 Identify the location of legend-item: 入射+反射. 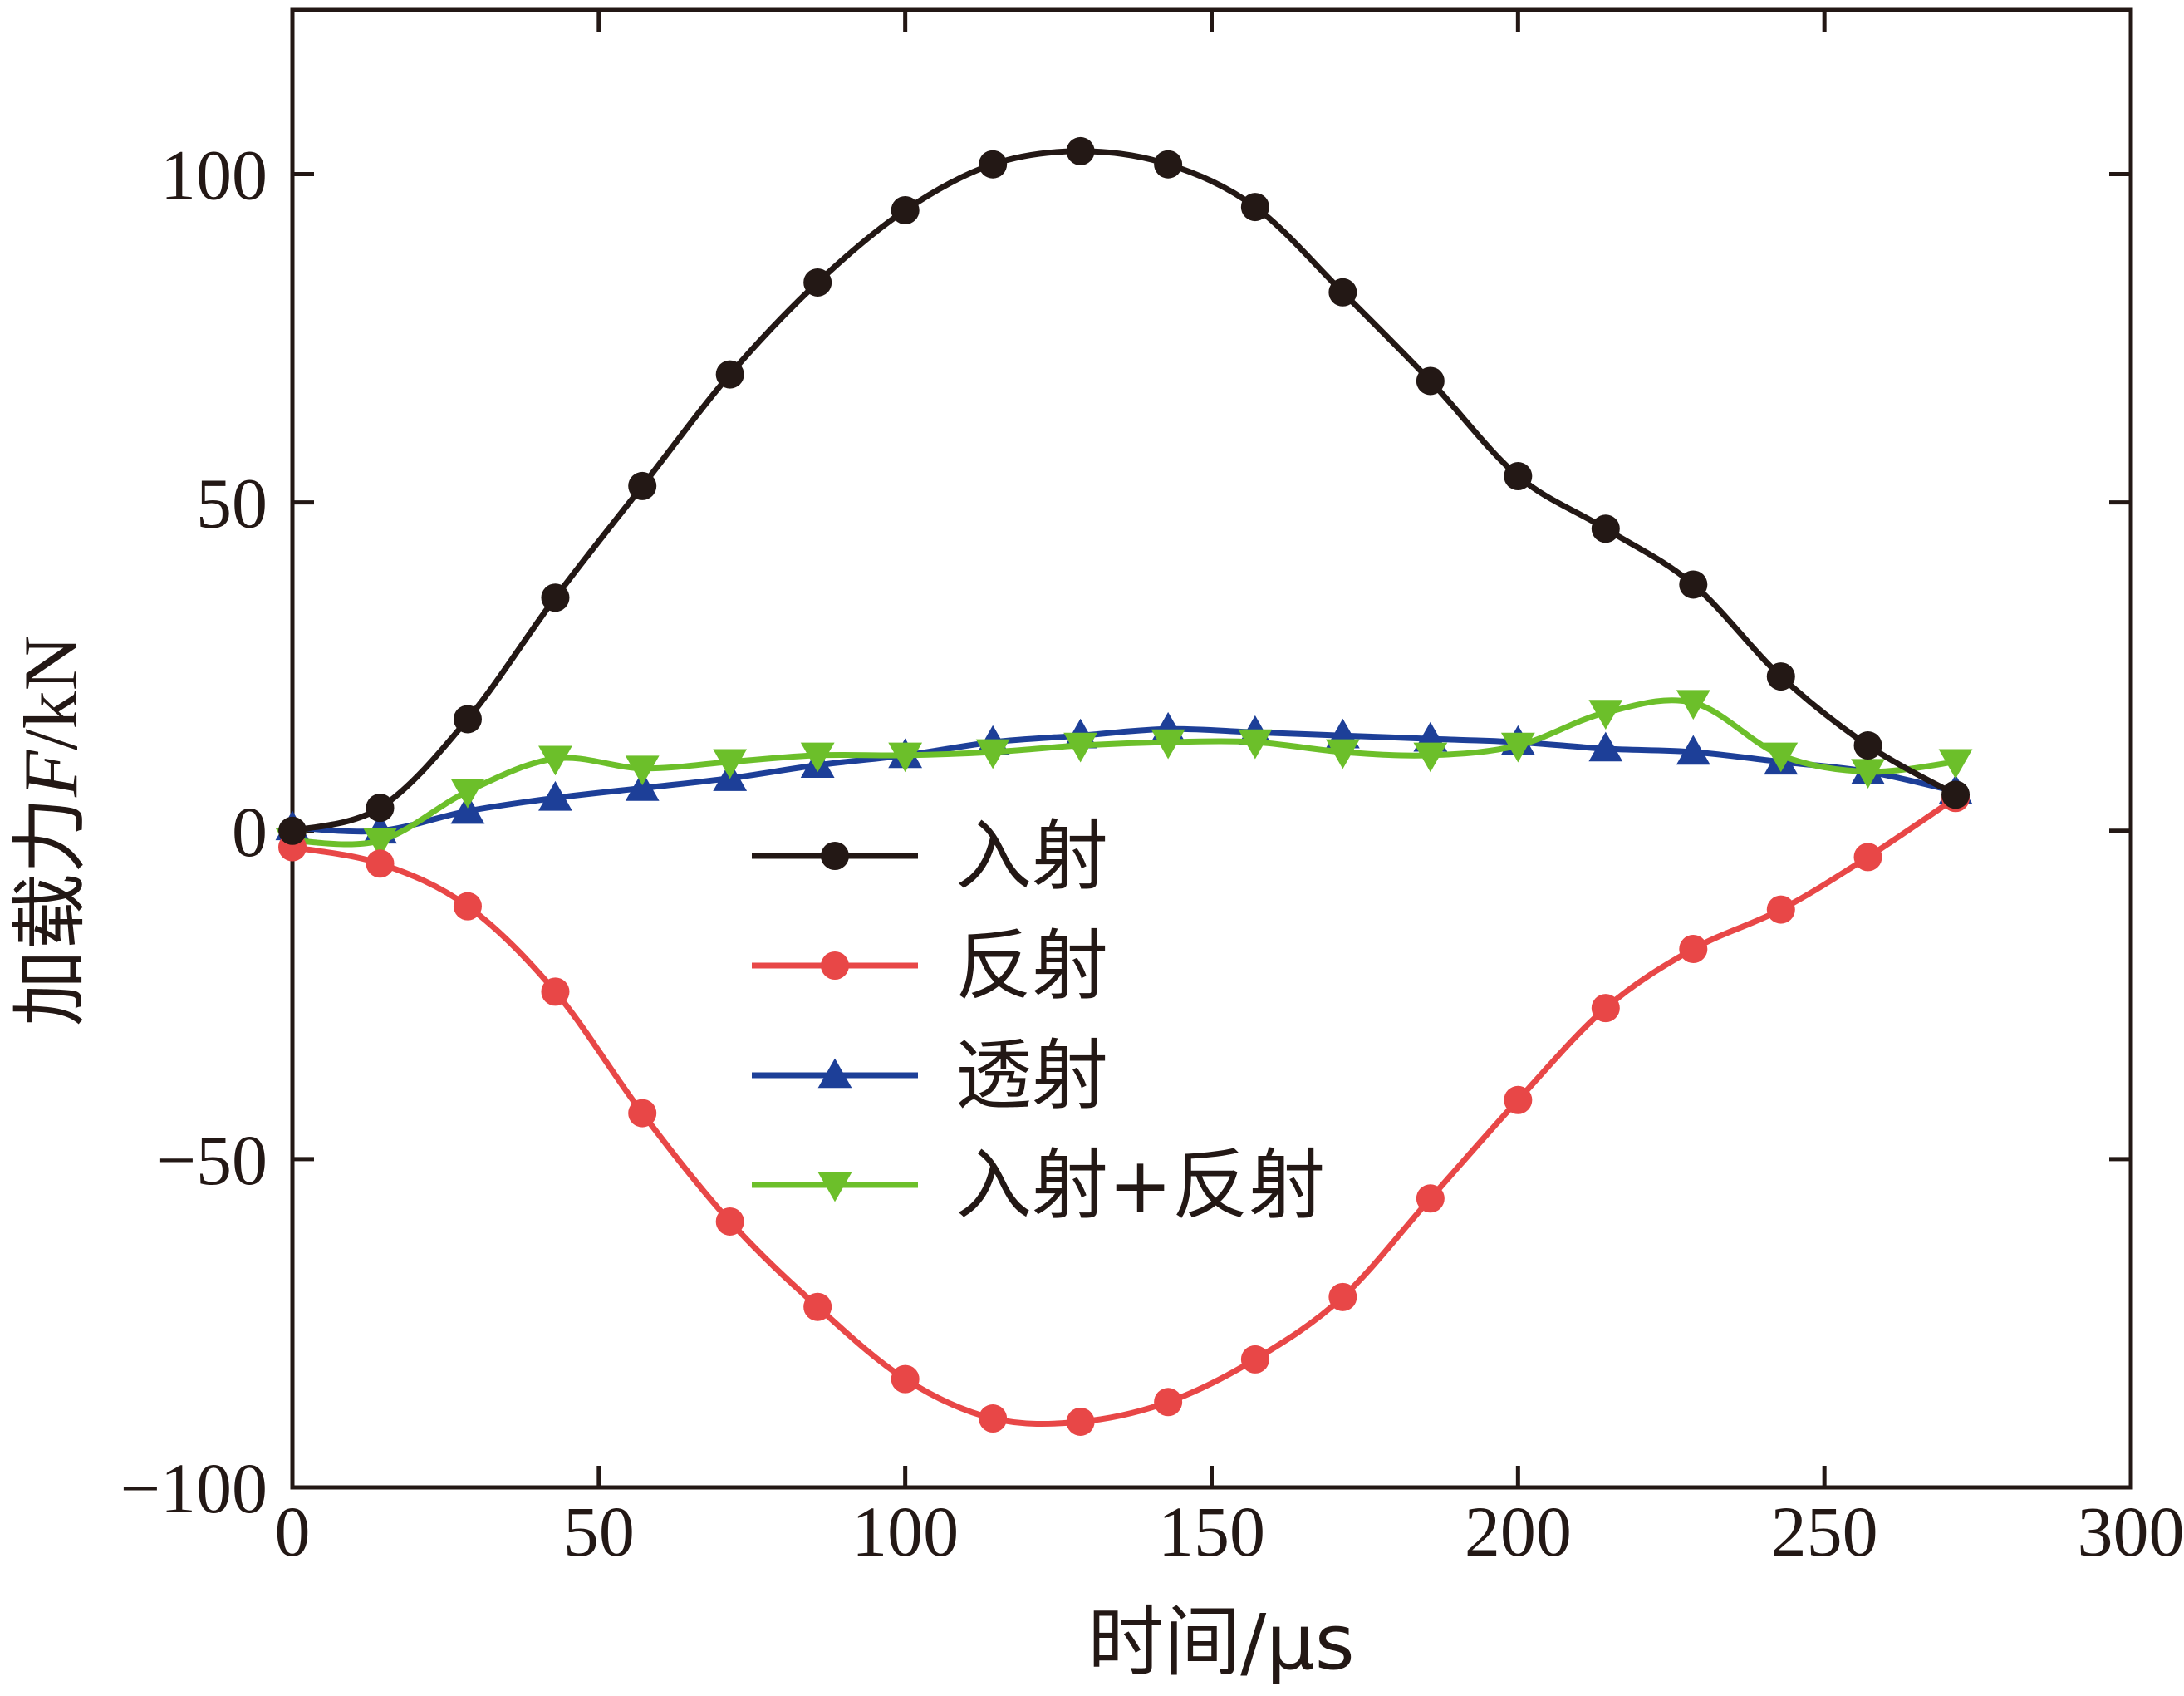
(1038, 1186).